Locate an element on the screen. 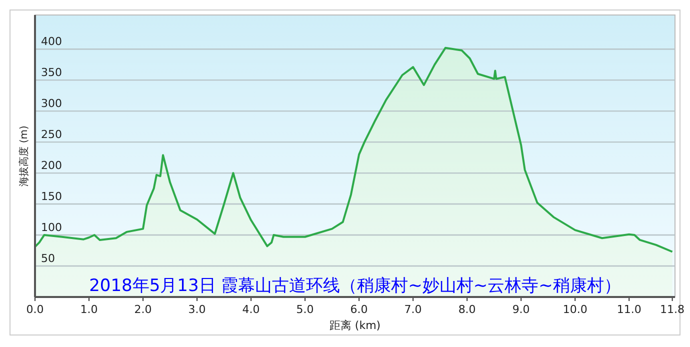 This screenshot has width=690, height=347. y-tick-label: 400 is located at coordinates (51, 41).